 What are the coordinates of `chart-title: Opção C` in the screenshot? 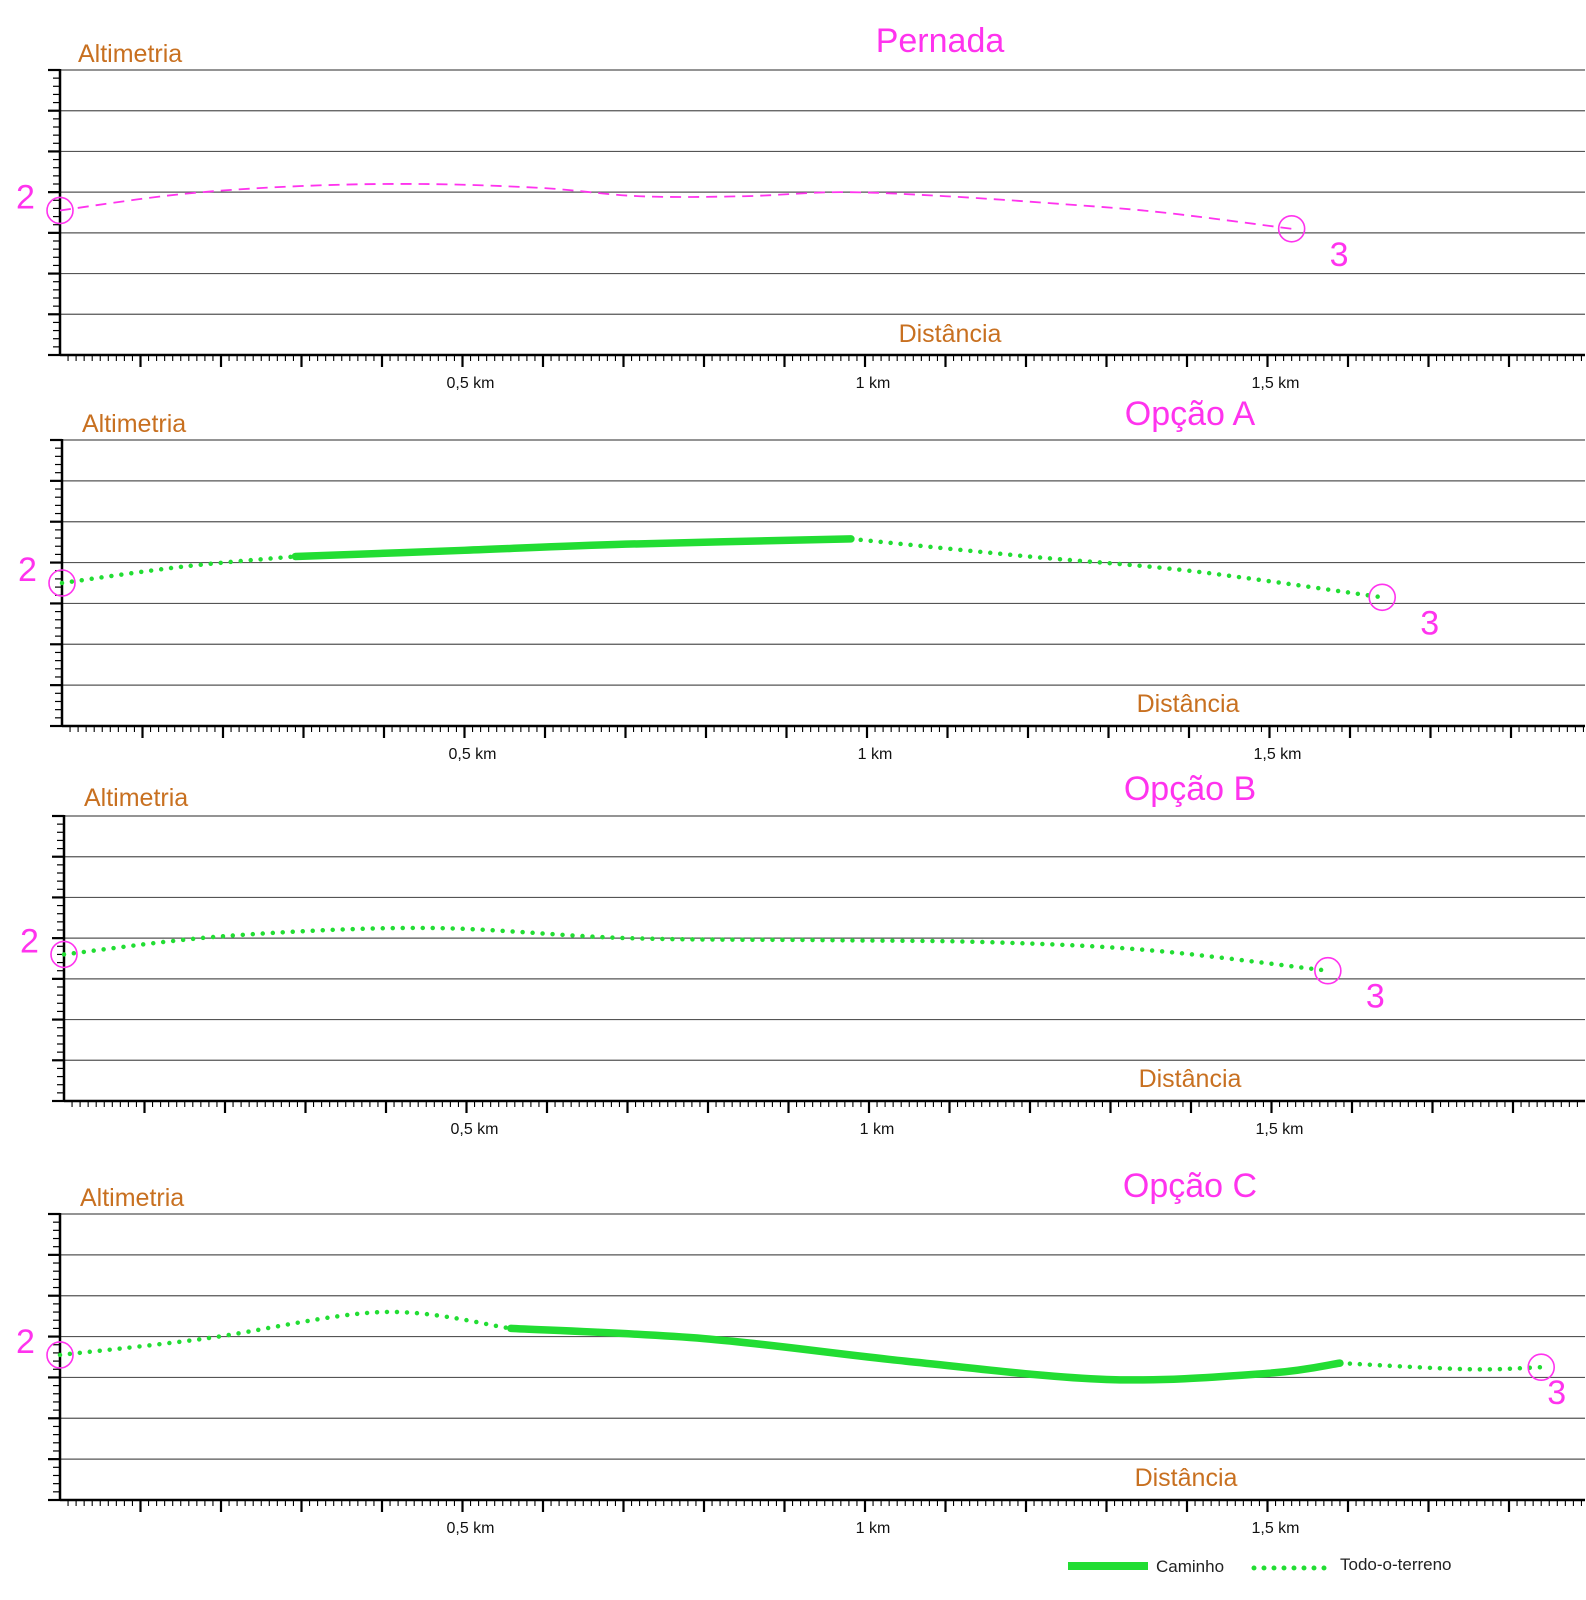 It's located at (1190, 1186).